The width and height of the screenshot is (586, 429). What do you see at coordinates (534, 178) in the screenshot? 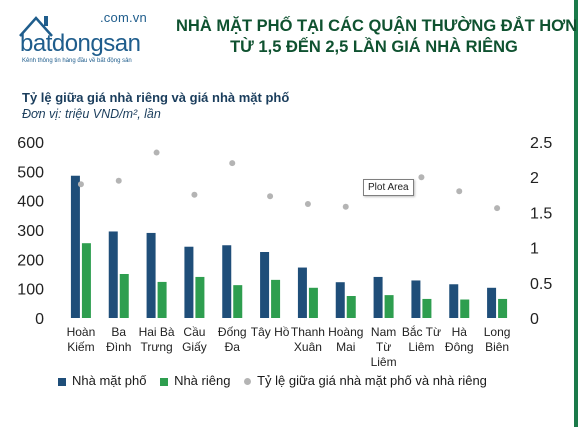
I see `y-right-tick-label: 2` at bounding box center [534, 178].